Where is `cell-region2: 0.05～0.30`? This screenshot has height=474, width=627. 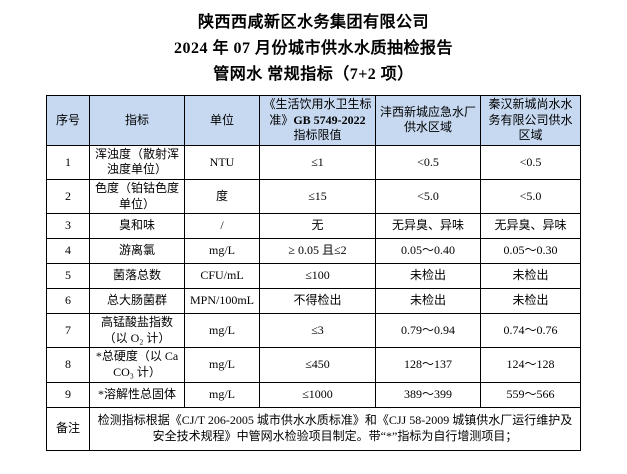
cell-region2: 0.05～0.30 is located at coordinates (530, 251).